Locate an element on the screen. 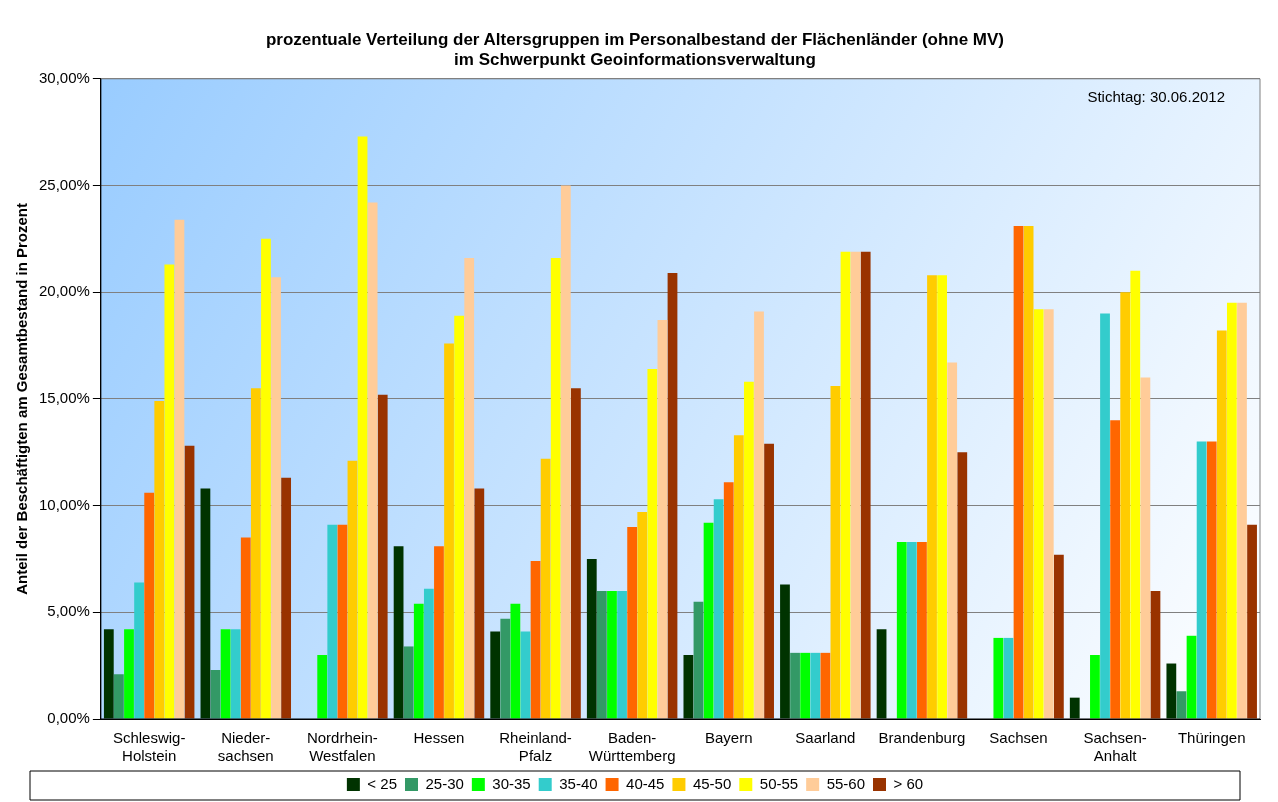 Image resolution: width=1278 pixels, height=802 pixels. legend-label: 40-45 is located at coordinates (645, 783).